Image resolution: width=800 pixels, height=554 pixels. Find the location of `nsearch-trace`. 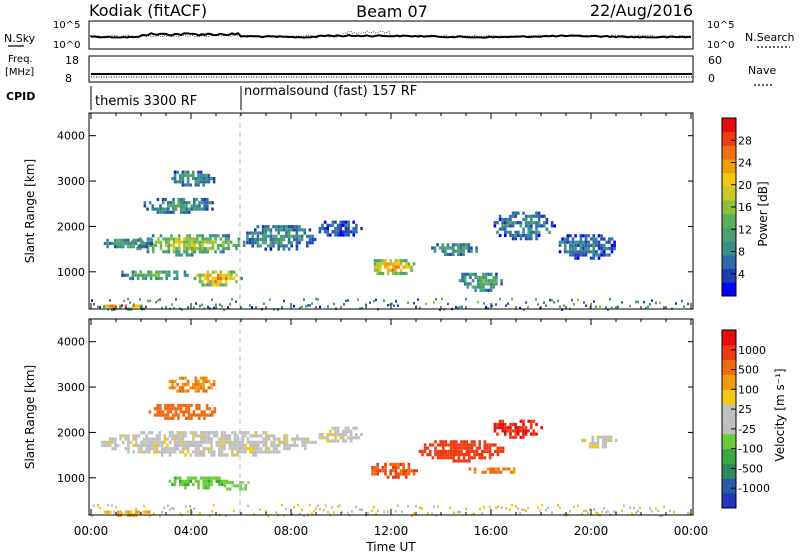

nsearch-trace is located at coordinates (391, 34).